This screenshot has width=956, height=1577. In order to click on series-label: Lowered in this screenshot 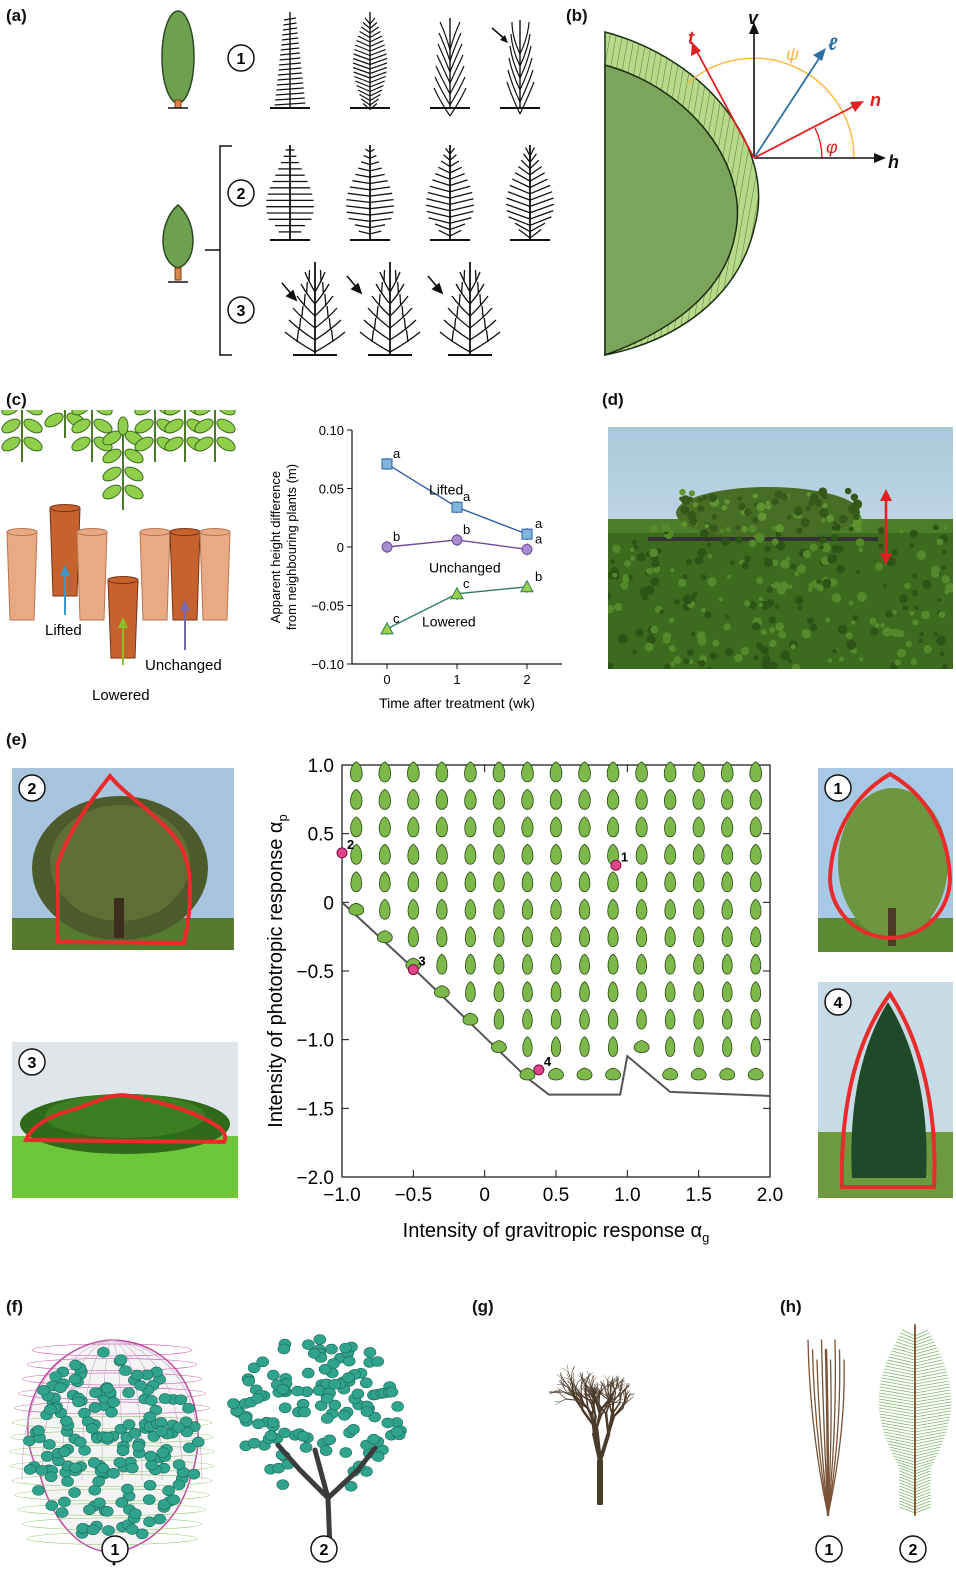, I will do `click(449, 622)`.